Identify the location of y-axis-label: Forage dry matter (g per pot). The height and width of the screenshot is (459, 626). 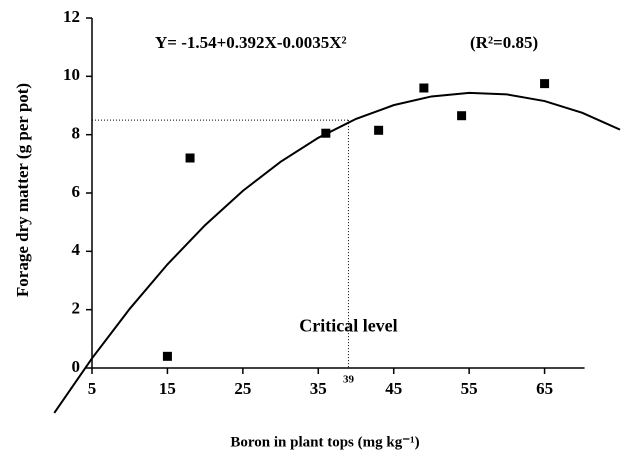
(22, 190).